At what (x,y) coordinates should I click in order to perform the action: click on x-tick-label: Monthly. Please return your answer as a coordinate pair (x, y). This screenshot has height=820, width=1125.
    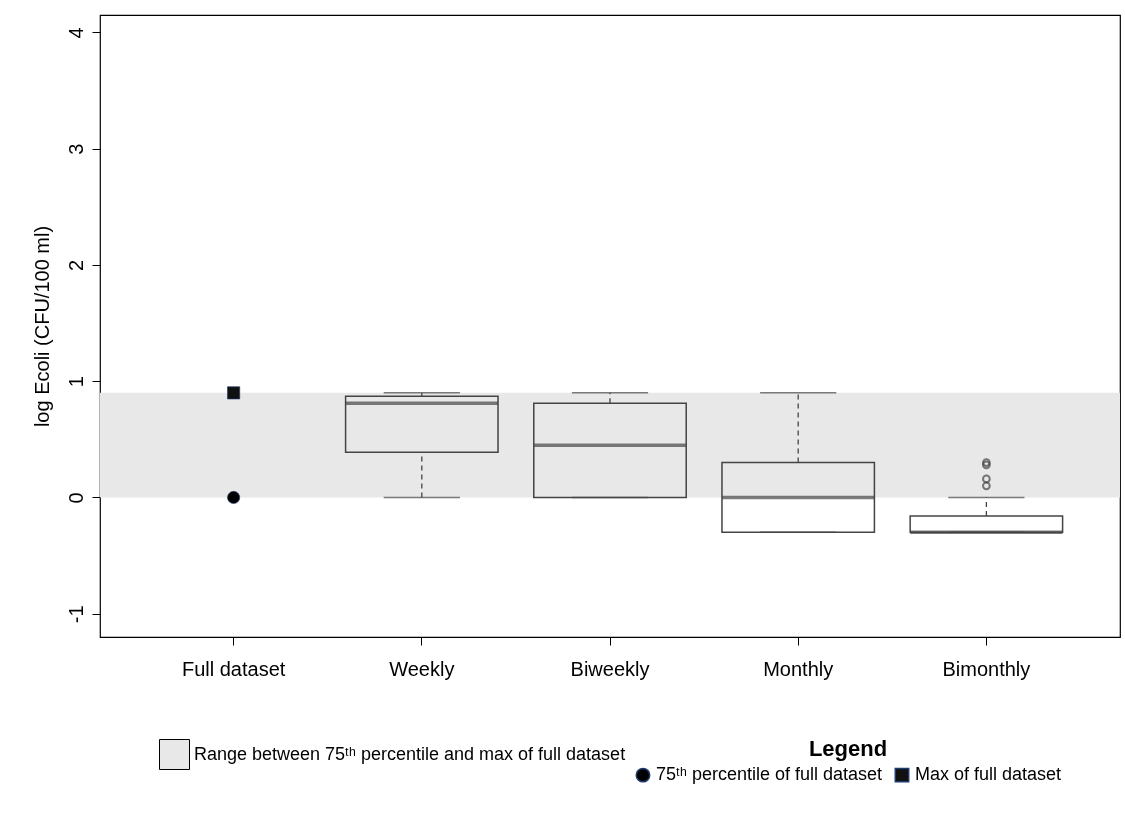
    Looking at the image, I should click on (798, 668).